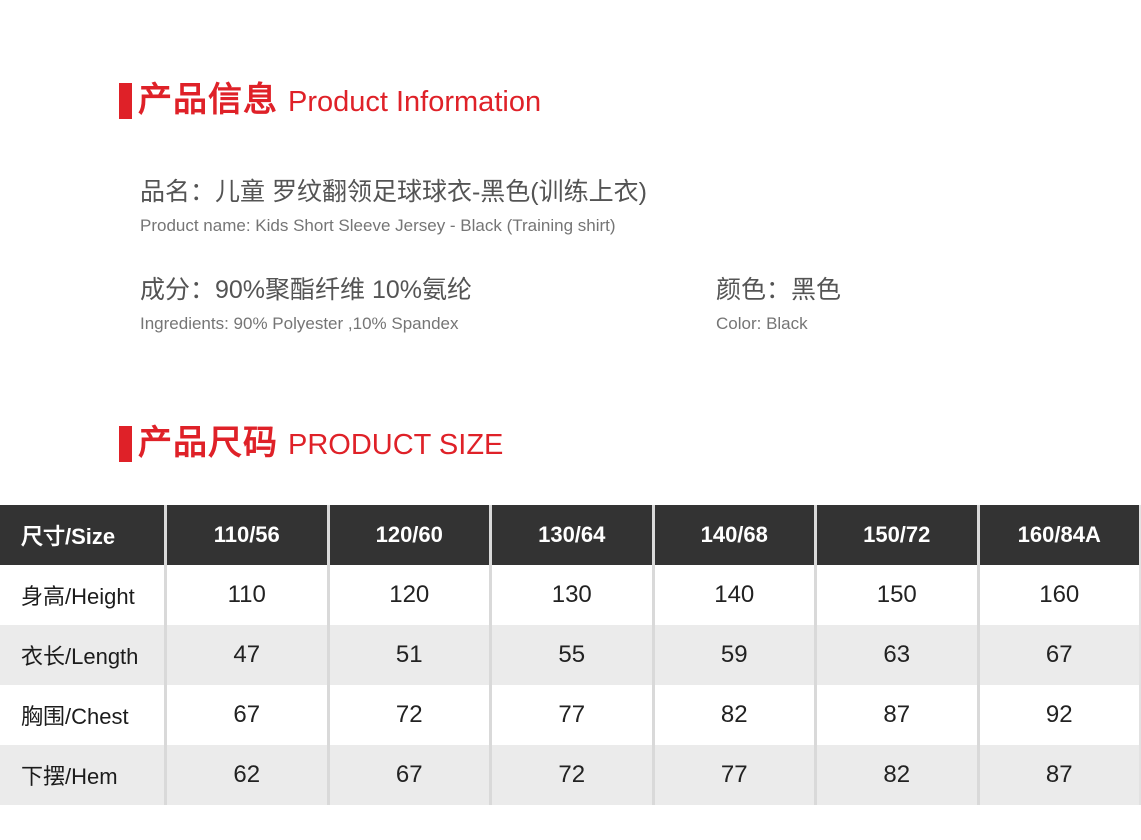  What do you see at coordinates (82, 715) in the screenshot?
I see `size-table-row-label: 胸围/Chest` at bounding box center [82, 715].